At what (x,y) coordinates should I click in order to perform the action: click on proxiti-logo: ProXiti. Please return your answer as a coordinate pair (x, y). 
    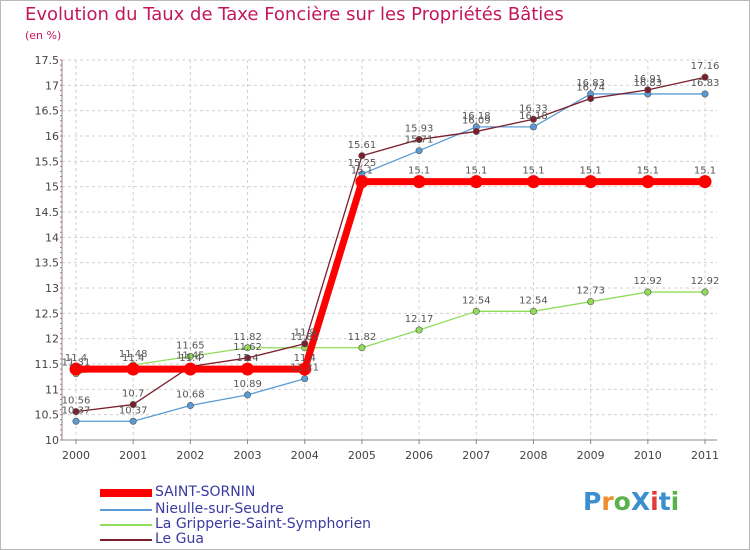
    Looking at the image, I should click on (631, 501).